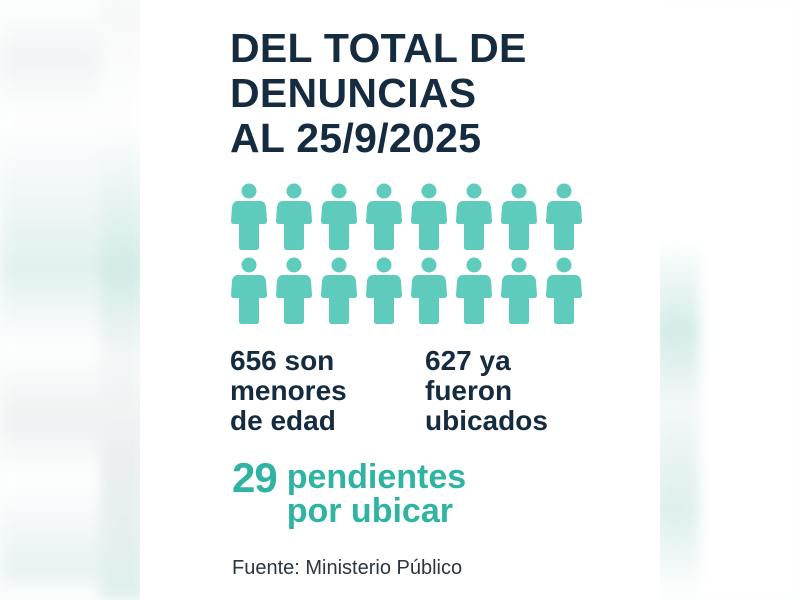  What do you see at coordinates (469, 390) in the screenshot?
I see `stat-located-line-2: fueron` at bounding box center [469, 390].